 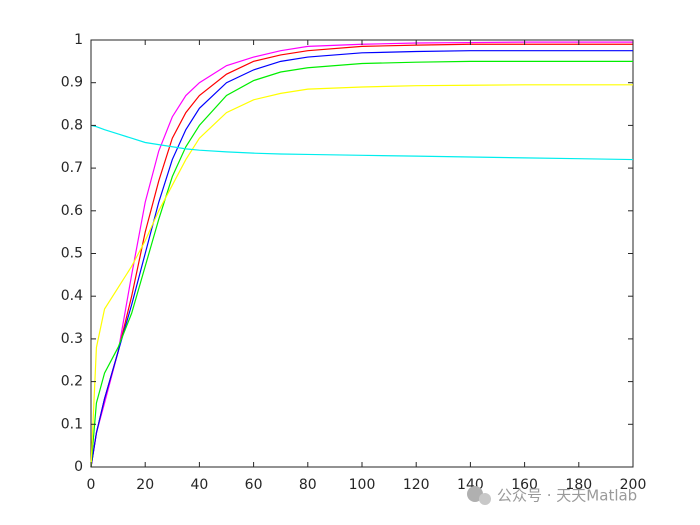 I want to click on watermark-icon, so click(x=479, y=495).